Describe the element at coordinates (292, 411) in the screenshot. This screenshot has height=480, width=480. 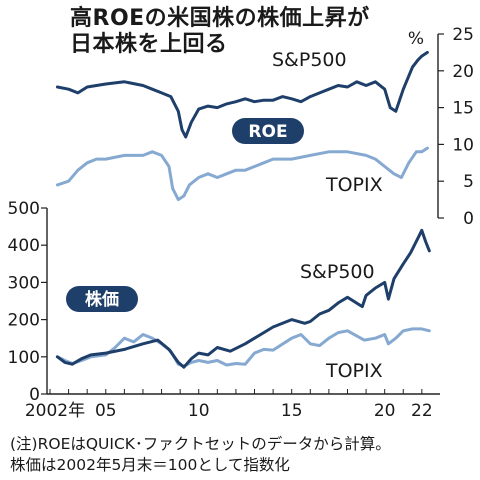
I see `x-tick-label: 15` at that location.